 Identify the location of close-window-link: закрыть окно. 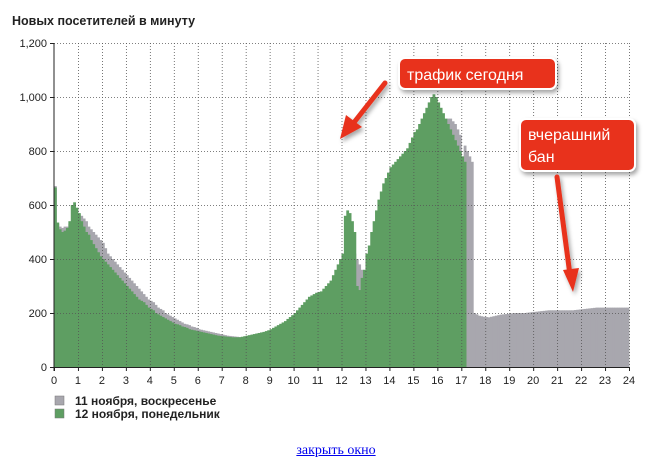
(336, 450).